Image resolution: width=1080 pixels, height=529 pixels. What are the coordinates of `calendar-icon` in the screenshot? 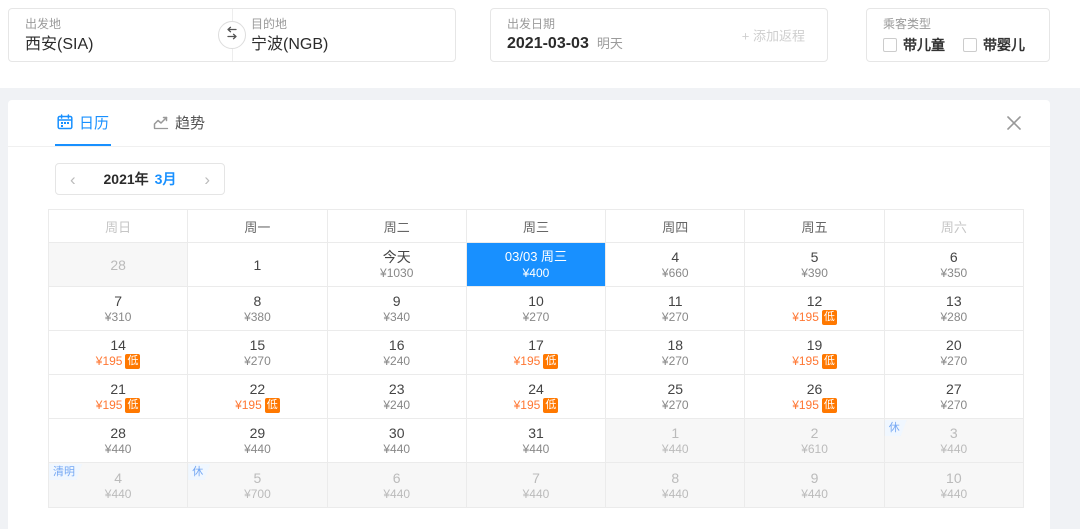 It's located at (65, 122).